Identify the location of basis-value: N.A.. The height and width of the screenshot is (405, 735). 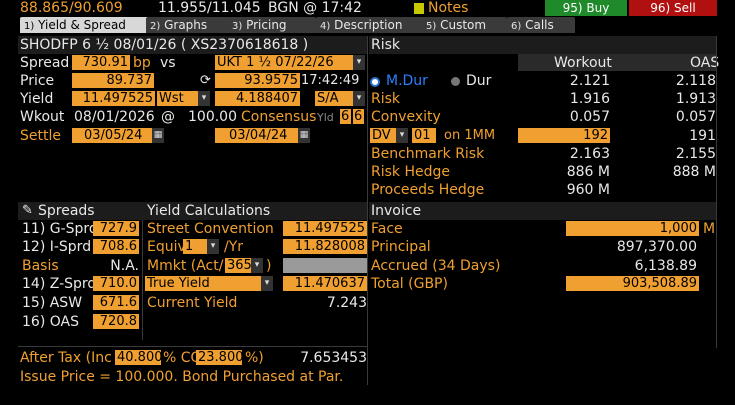
(124, 266).